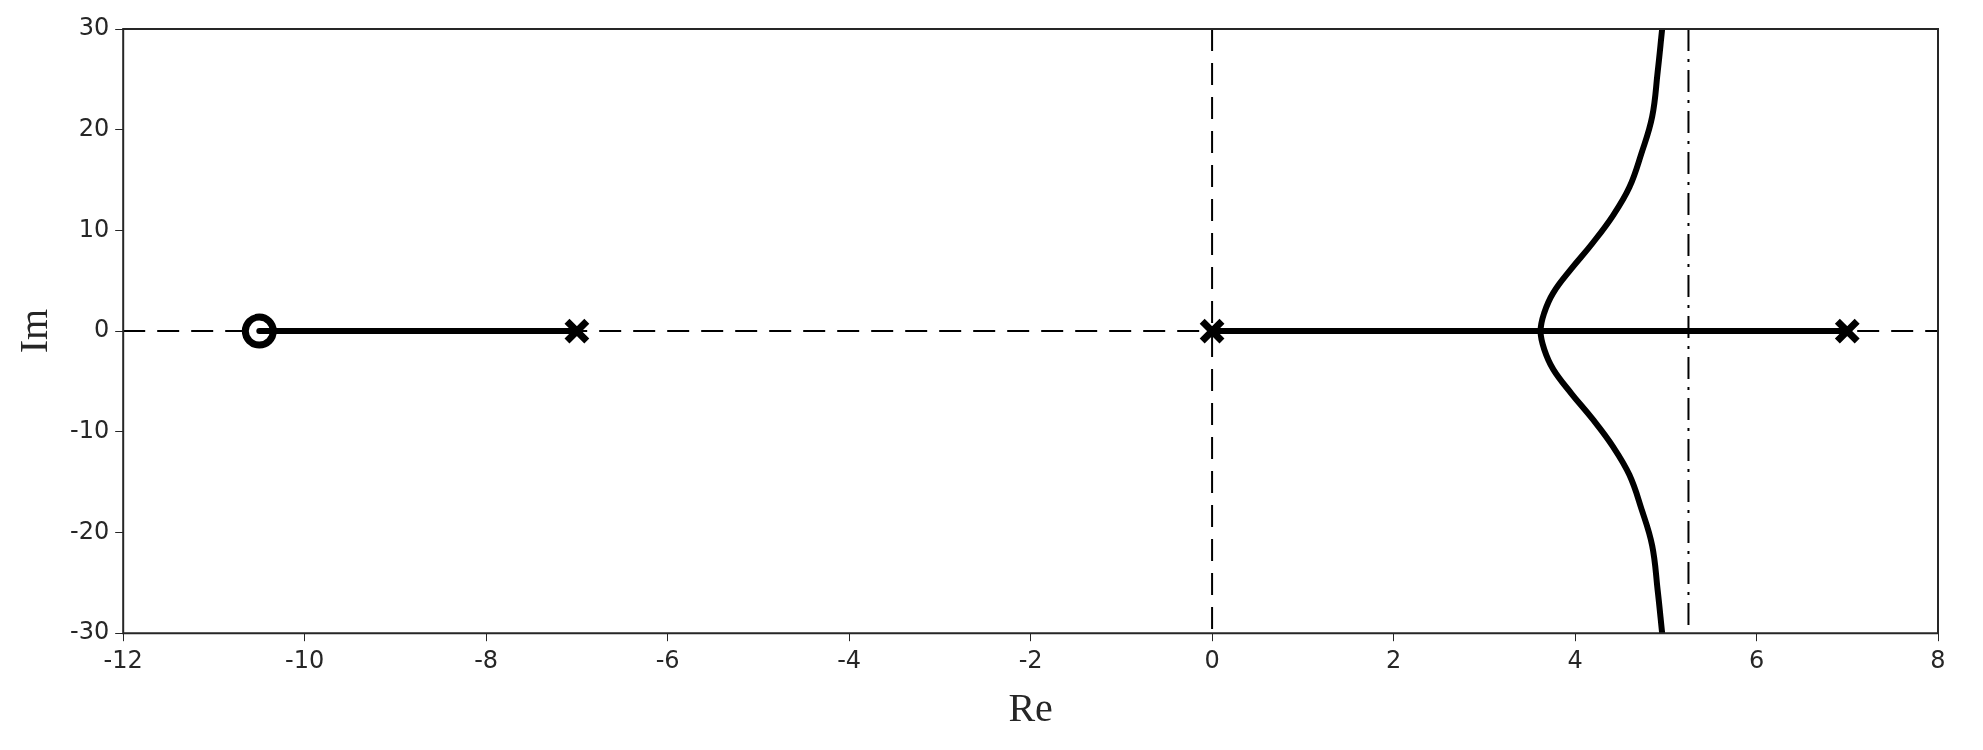 This screenshot has width=1983, height=750. I want to click on y-tick-label: 0, so click(101, 329).